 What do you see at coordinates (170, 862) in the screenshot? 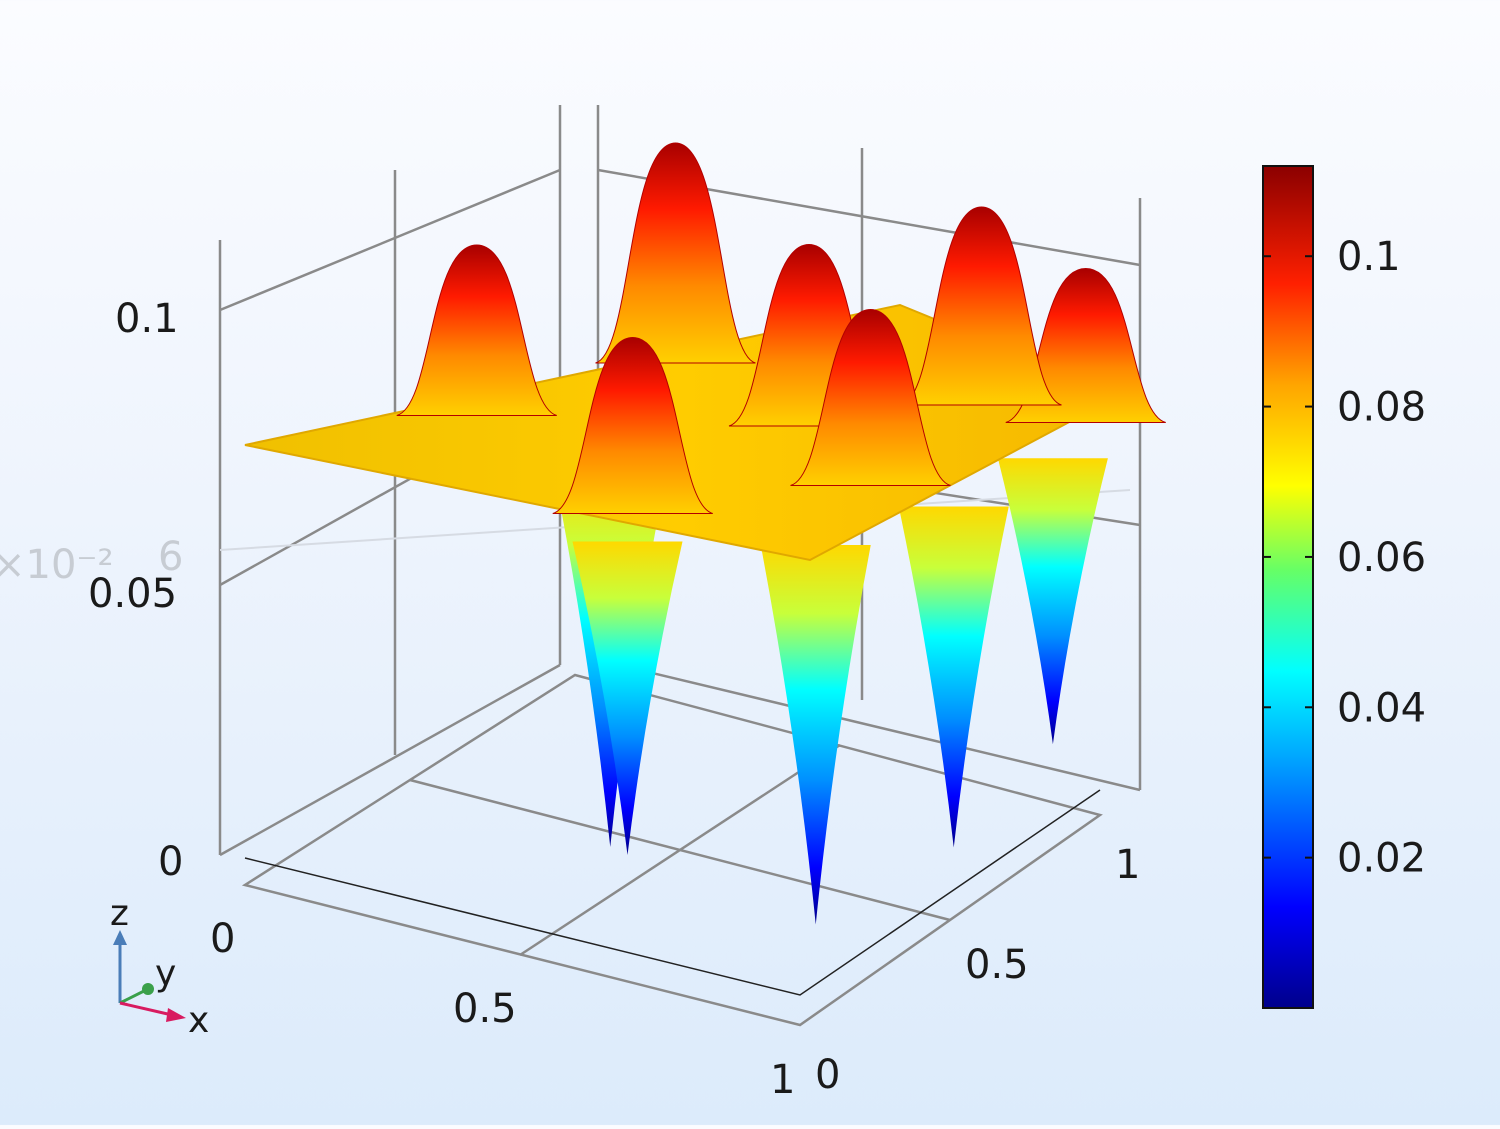
I see `z-tick-label: 0` at bounding box center [170, 862].